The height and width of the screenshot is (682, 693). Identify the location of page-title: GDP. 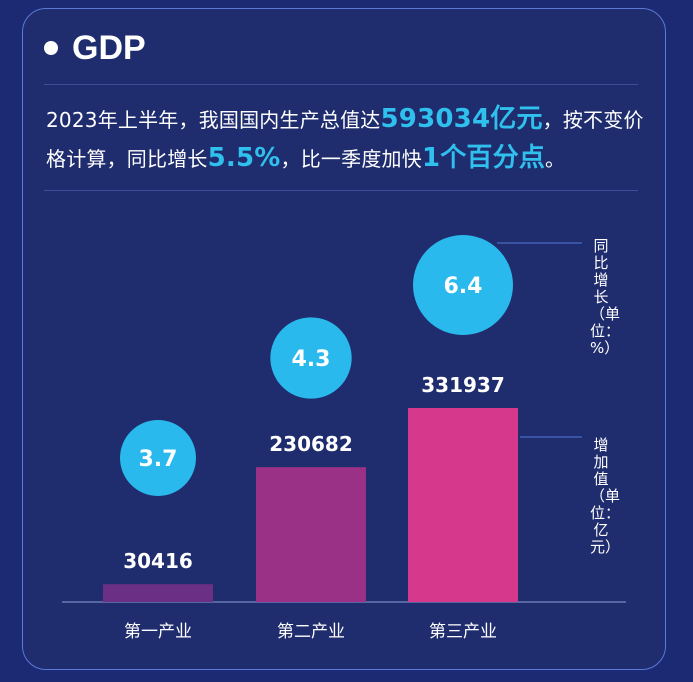
(109, 47).